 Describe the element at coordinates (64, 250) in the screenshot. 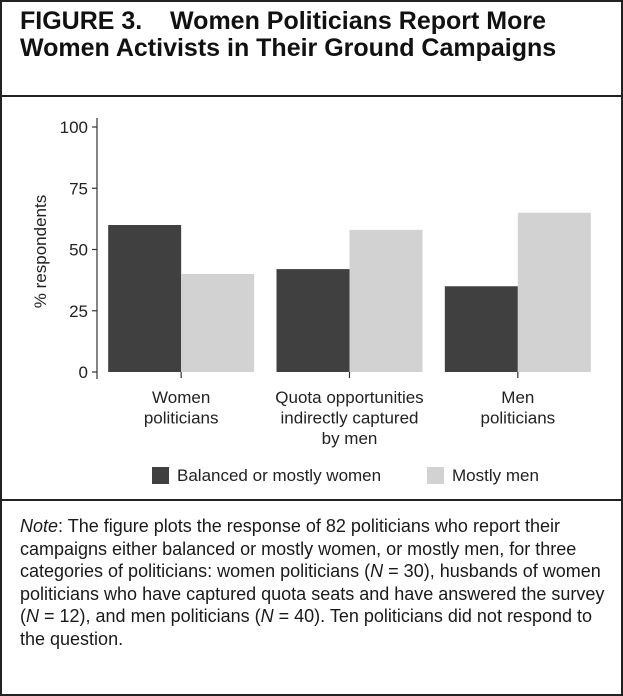

I see `y-axis: 0 25 50 75 100 % respondents` at that location.